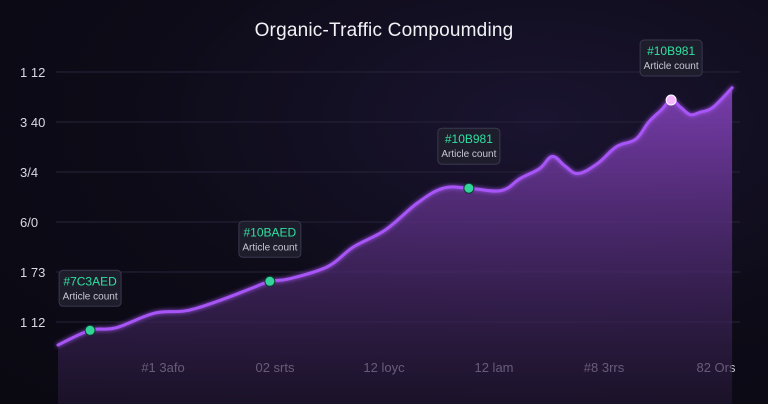  I want to click on y-tick-label: 1 73, so click(32, 272).